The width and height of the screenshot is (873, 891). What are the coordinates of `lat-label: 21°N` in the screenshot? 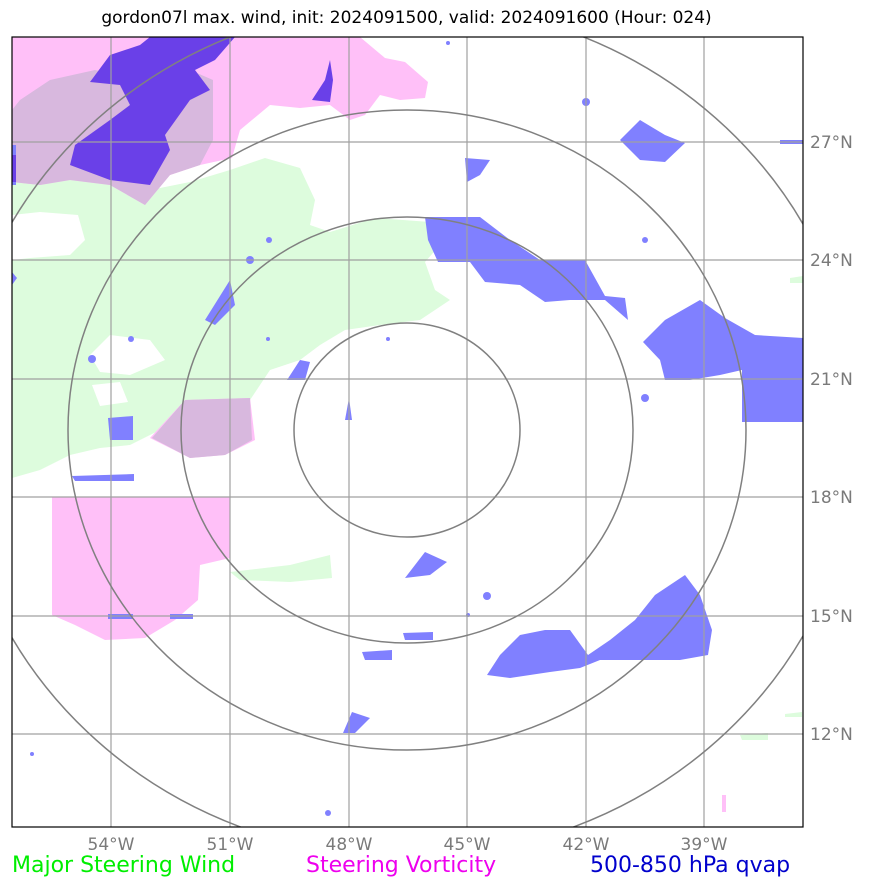 It's located at (831, 380).